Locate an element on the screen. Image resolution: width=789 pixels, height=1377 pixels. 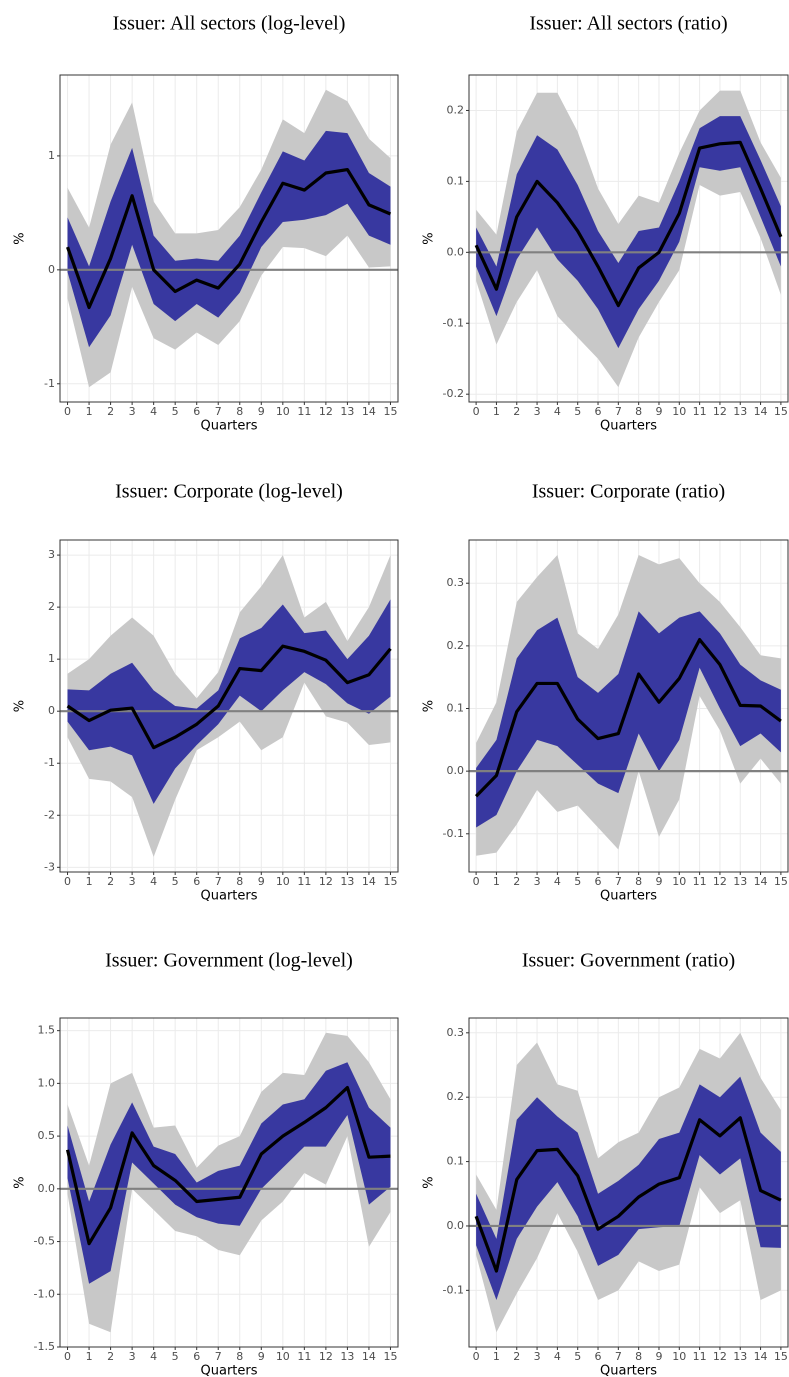
y-tick-label: -2 is located at coordinates (49, 814).